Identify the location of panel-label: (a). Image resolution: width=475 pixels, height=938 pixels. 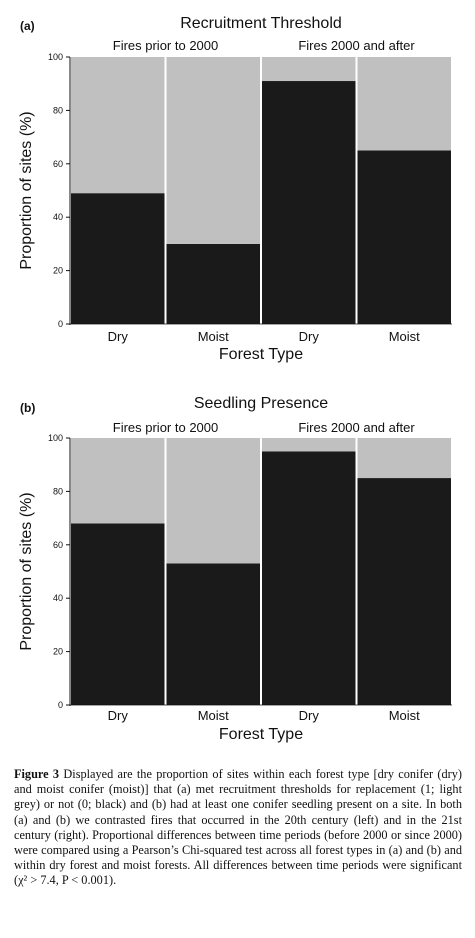
(27, 26).